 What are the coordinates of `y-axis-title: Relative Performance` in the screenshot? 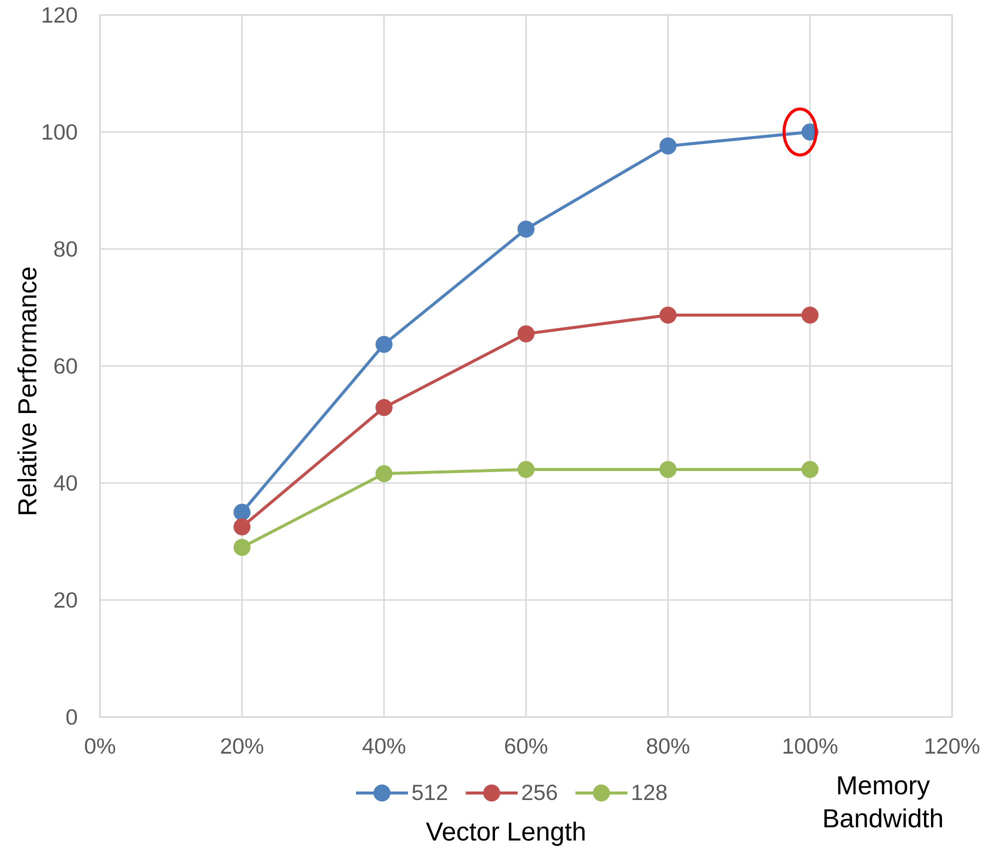 It's located at (27, 390).